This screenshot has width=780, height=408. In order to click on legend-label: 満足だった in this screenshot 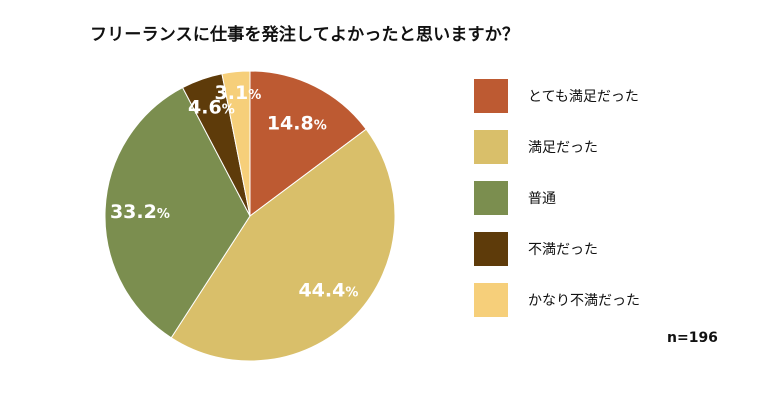, I will do `click(563, 148)`.